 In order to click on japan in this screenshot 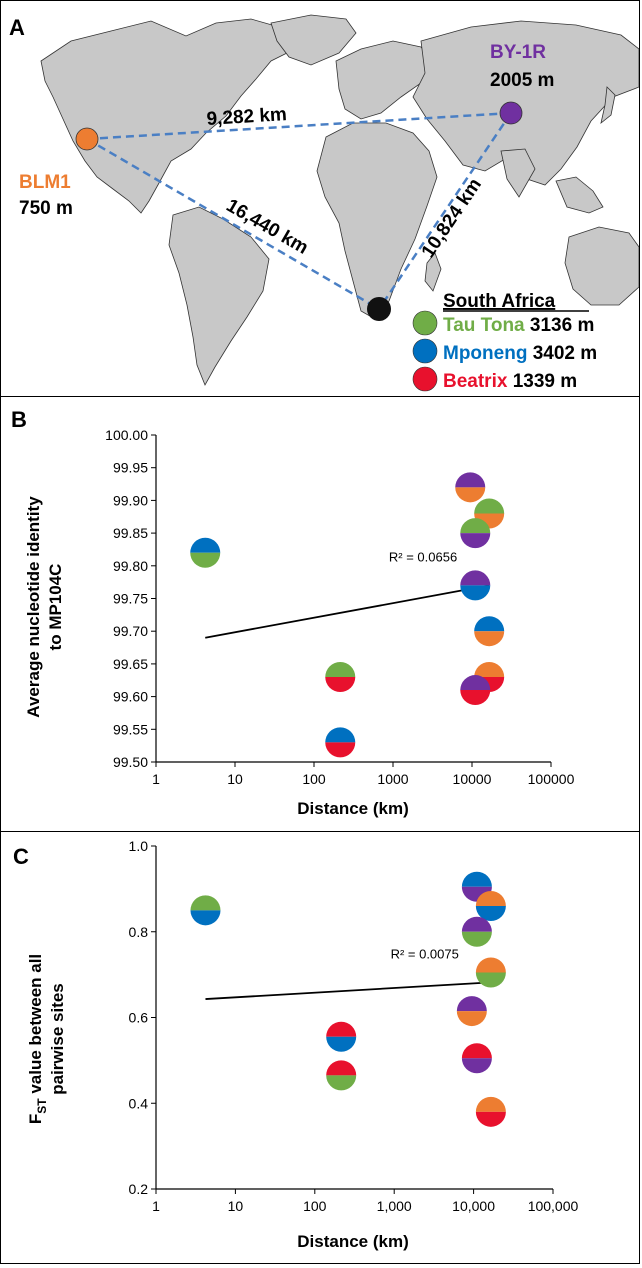, I will do `click(608, 105)`.